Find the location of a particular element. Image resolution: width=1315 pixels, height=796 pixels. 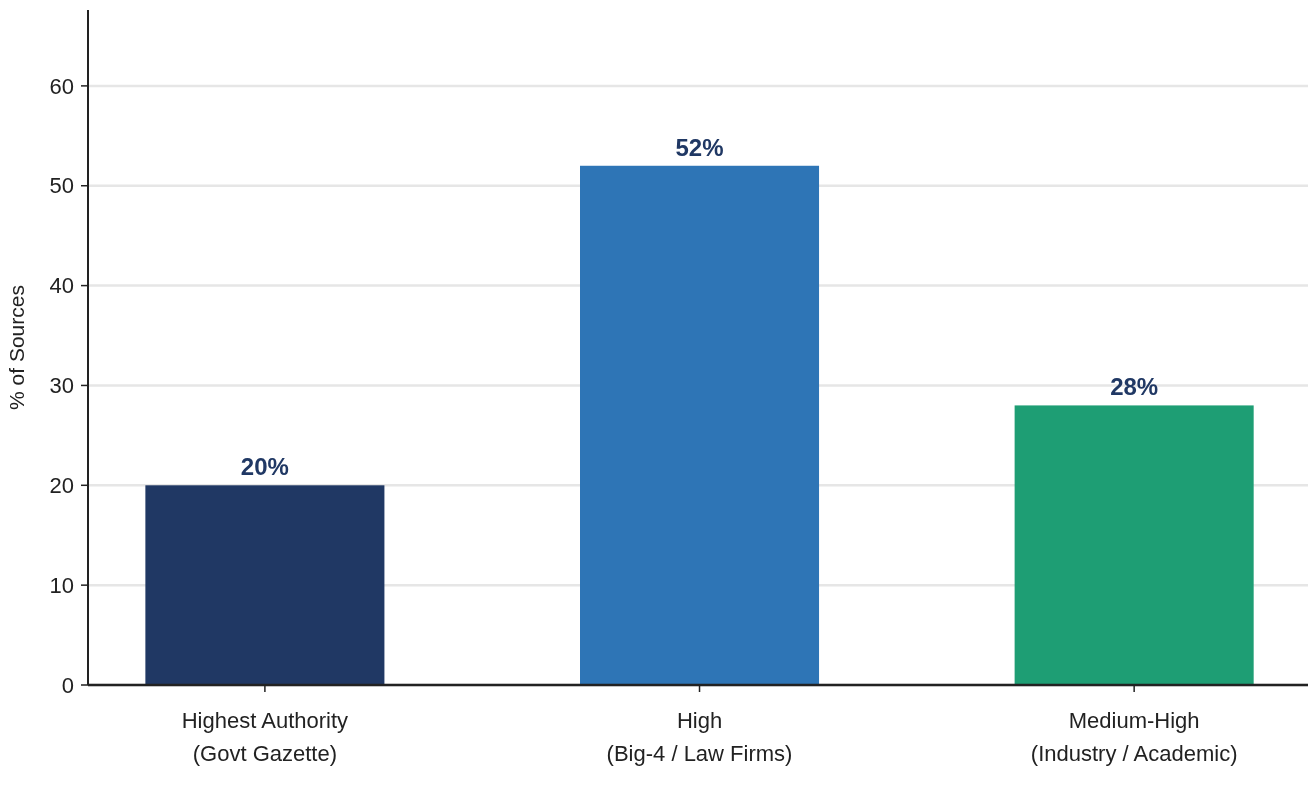

data-label: 52% is located at coordinates (699, 147).